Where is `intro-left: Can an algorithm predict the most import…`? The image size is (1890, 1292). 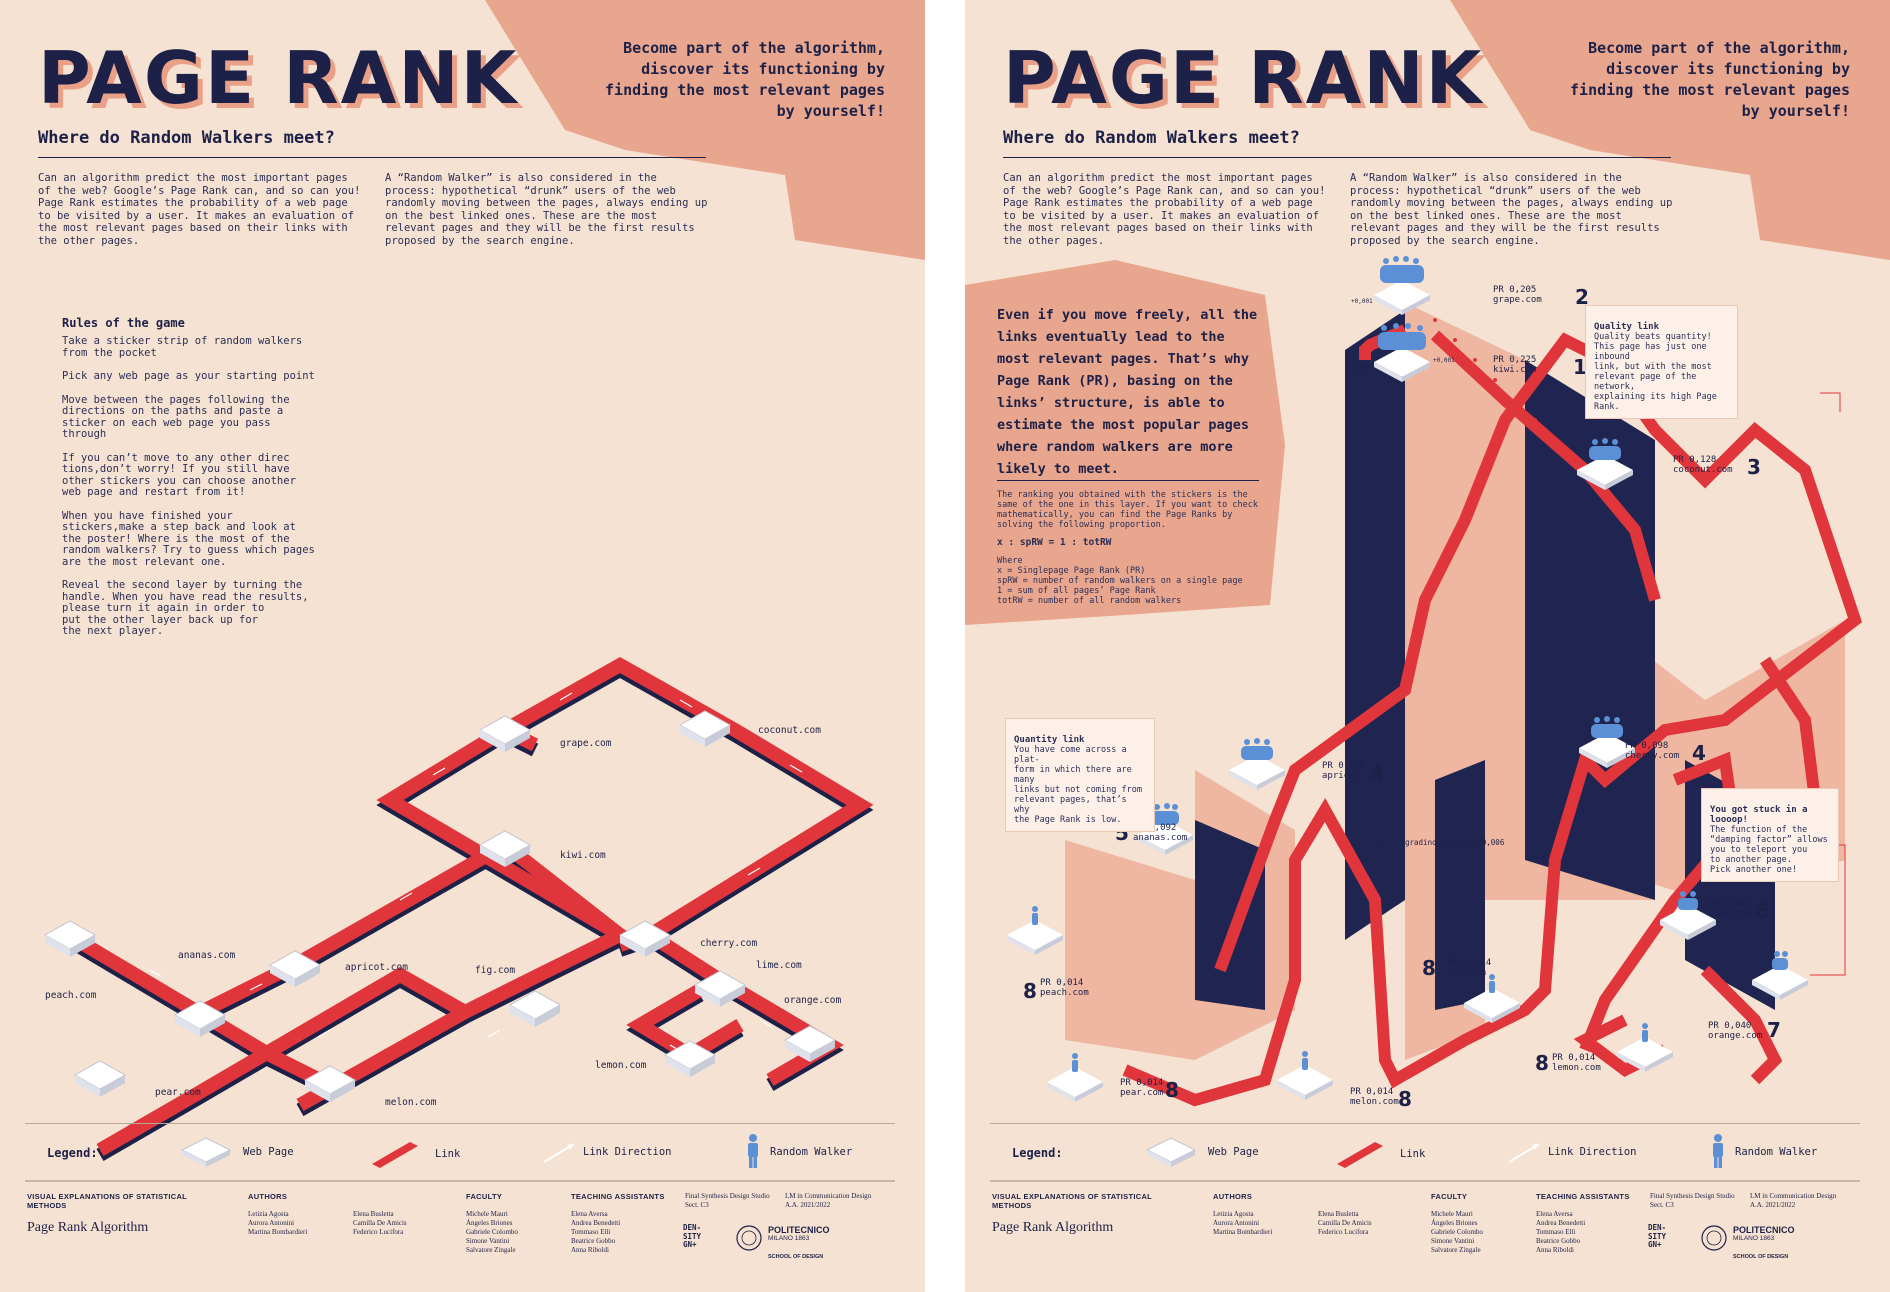
intro-left: Can an algorithm predict the most import… is located at coordinates (199, 209).